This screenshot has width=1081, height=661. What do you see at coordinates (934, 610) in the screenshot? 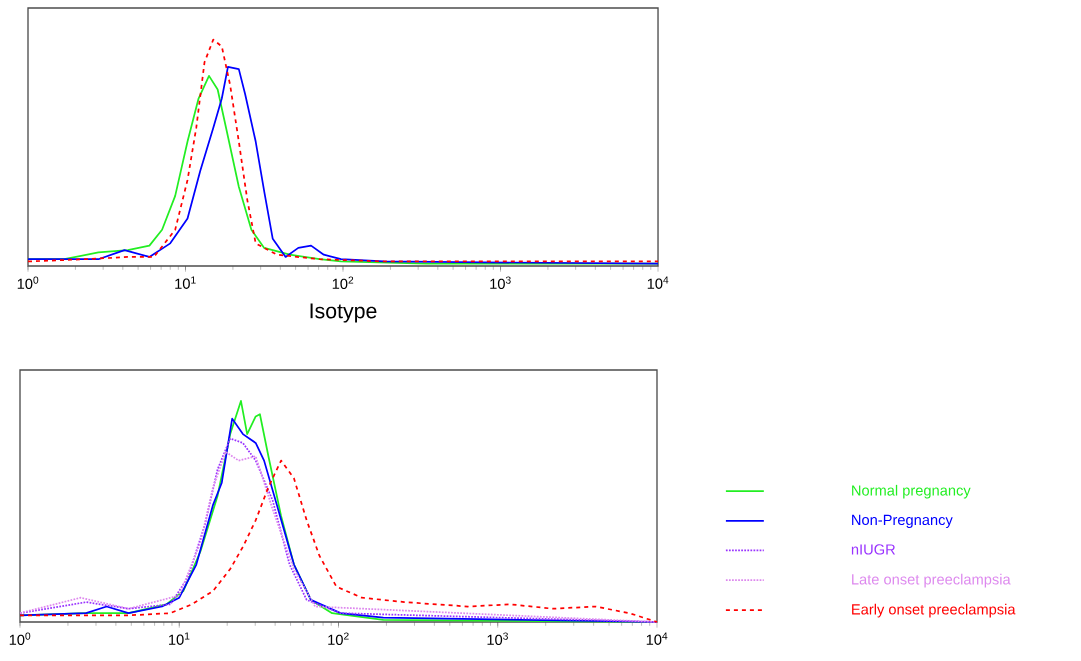
I see `text: Early onset preeclampsia` at bounding box center [934, 610].